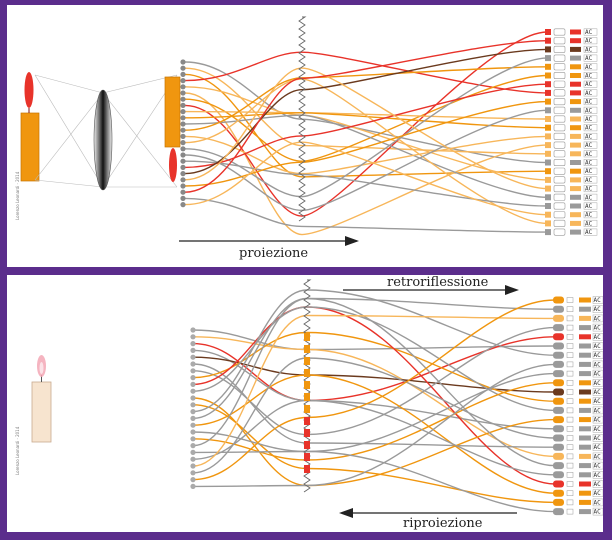 The width and height of the screenshot is (612, 540). Describe the element at coordinates (307, 373) in the screenshot. I see `clamp-node` at that location.